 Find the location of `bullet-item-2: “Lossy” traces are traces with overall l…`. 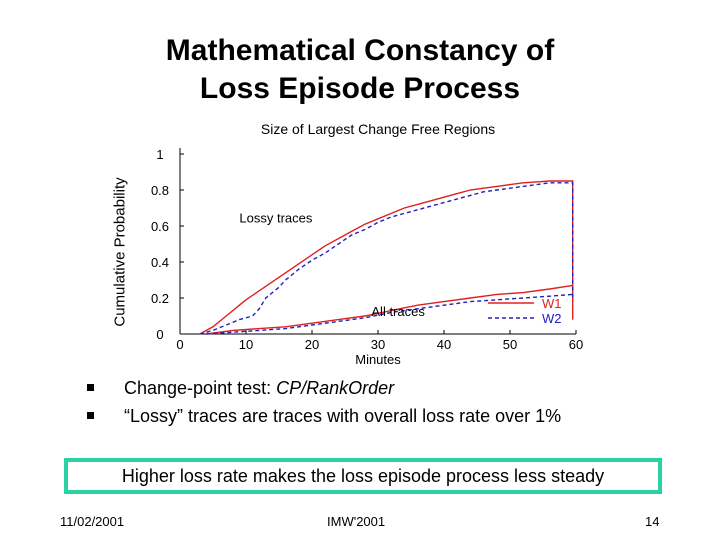

bullet-item-2: “Lossy” traces are traces with overall l… is located at coordinates (394, 418).